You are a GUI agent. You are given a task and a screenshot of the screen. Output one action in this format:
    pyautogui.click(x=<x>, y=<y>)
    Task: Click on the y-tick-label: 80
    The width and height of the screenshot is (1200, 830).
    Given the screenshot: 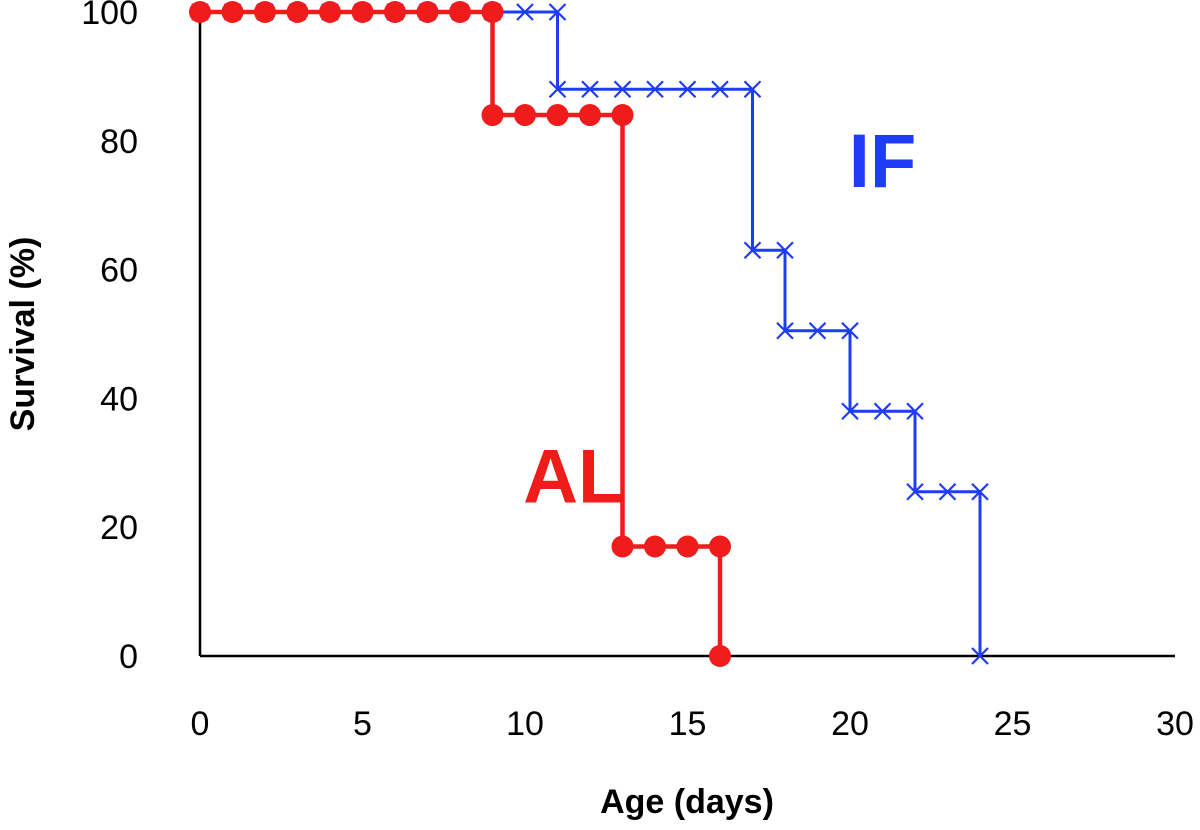 What is the action you would take?
    pyautogui.click(x=119, y=142)
    